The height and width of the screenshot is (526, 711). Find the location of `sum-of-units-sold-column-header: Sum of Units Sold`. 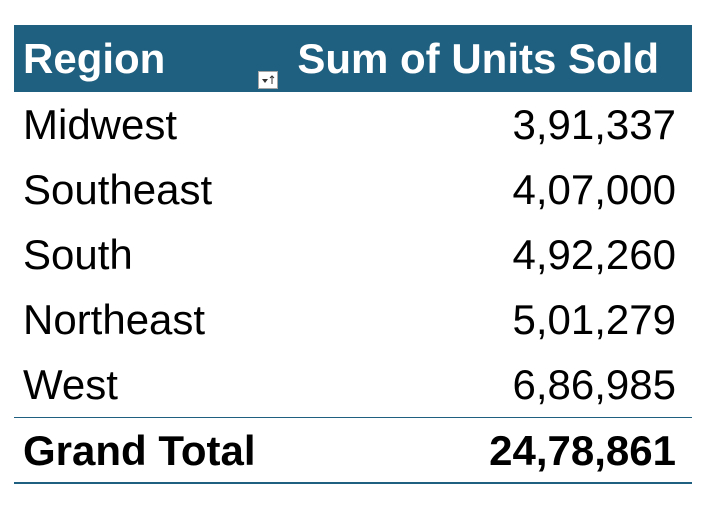

sum-of-units-sold-column-header: Sum of Units Sold is located at coordinates (478, 58).